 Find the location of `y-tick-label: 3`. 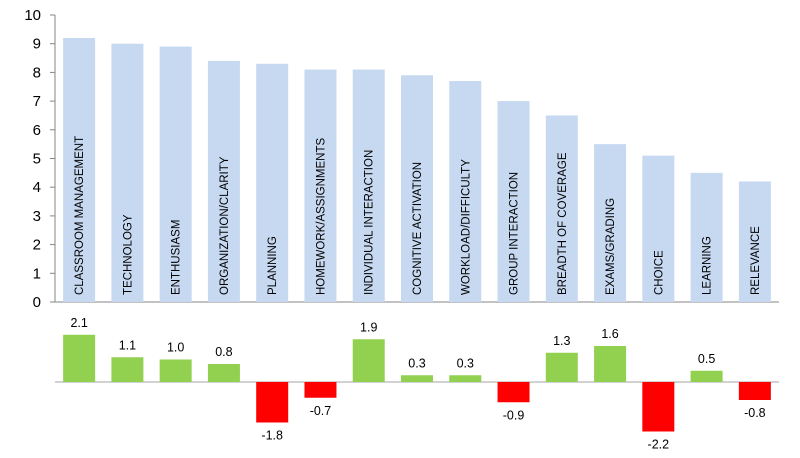

y-tick-label: 3 is located at coordinates (37, 216).